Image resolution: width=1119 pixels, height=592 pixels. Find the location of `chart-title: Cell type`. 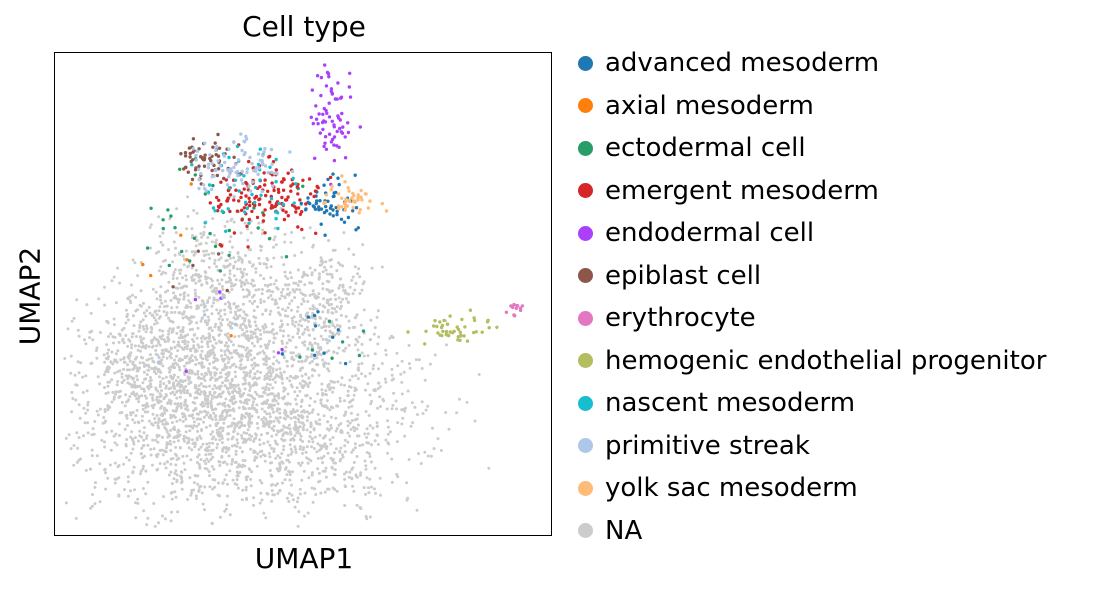

chart-title: Cell type is located at coordinates (304, 26).